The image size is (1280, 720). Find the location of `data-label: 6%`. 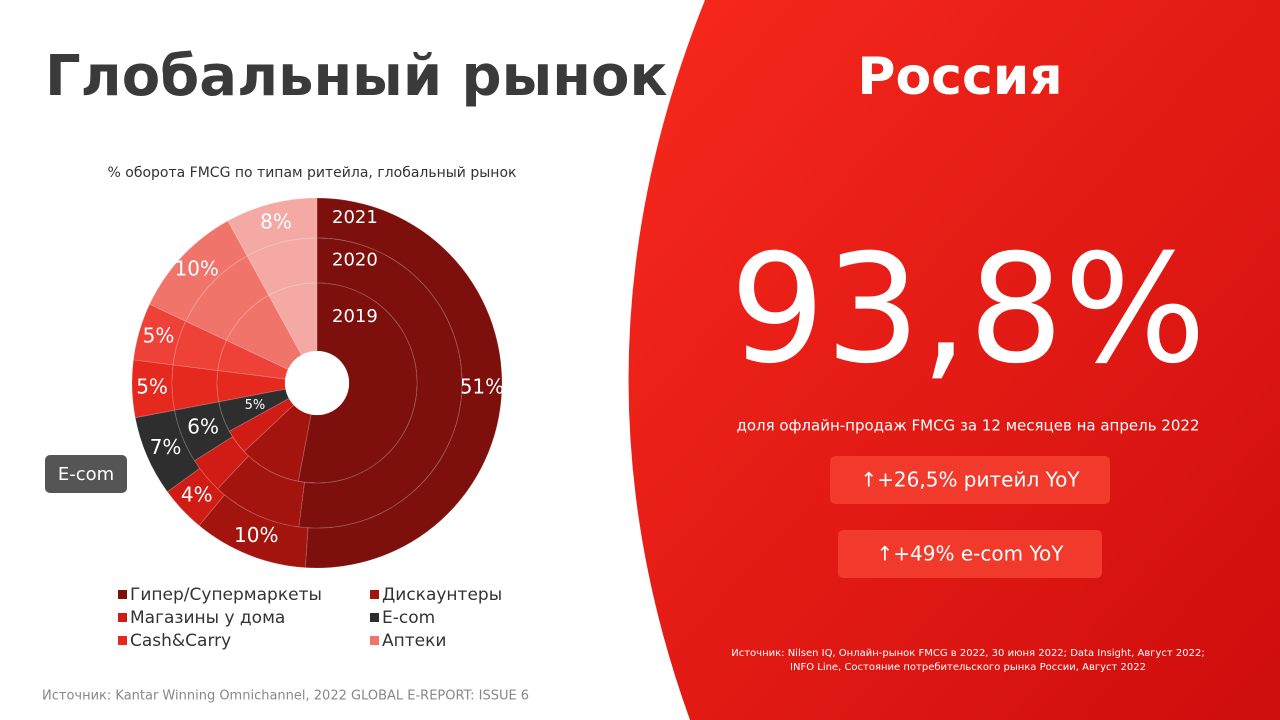

data-label: 6% is located at coordinates (203, 427).